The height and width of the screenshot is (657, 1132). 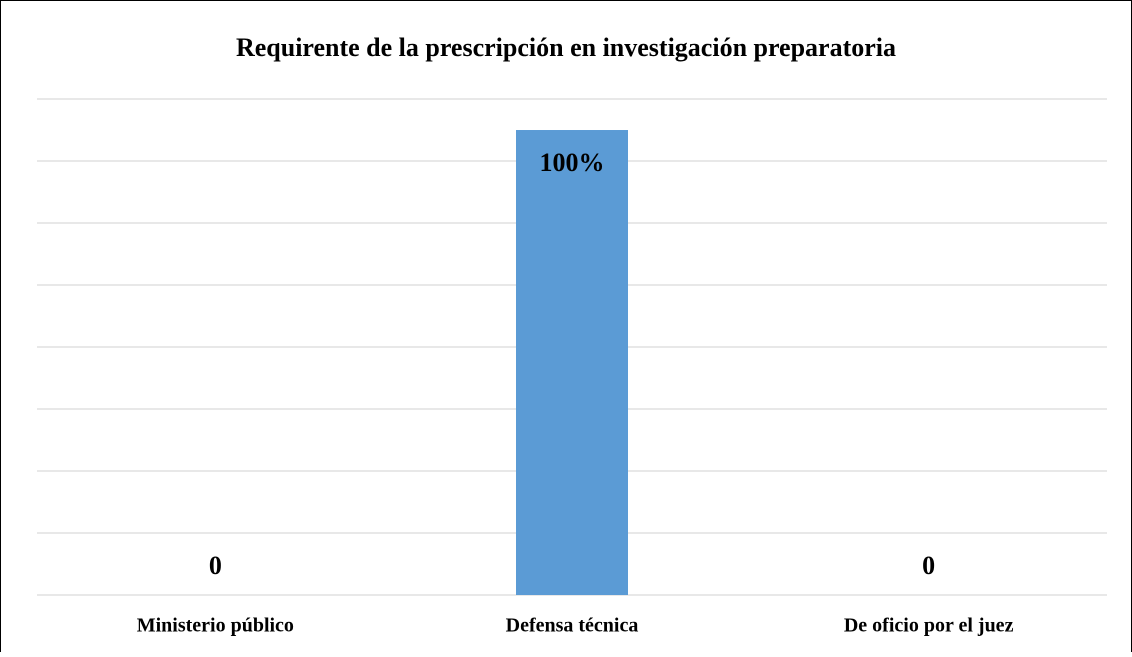 What do you see at coordinates (572, 626) in the screenshot?
I see `x-tick-label: Defensa técnica` at bounding box center [572, 626].